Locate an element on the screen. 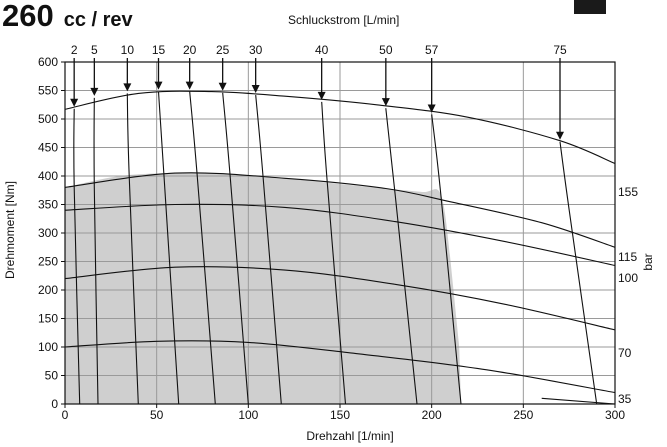  x-axis-label: Drehzahl [1/min] is located at coordinates (349, 436).